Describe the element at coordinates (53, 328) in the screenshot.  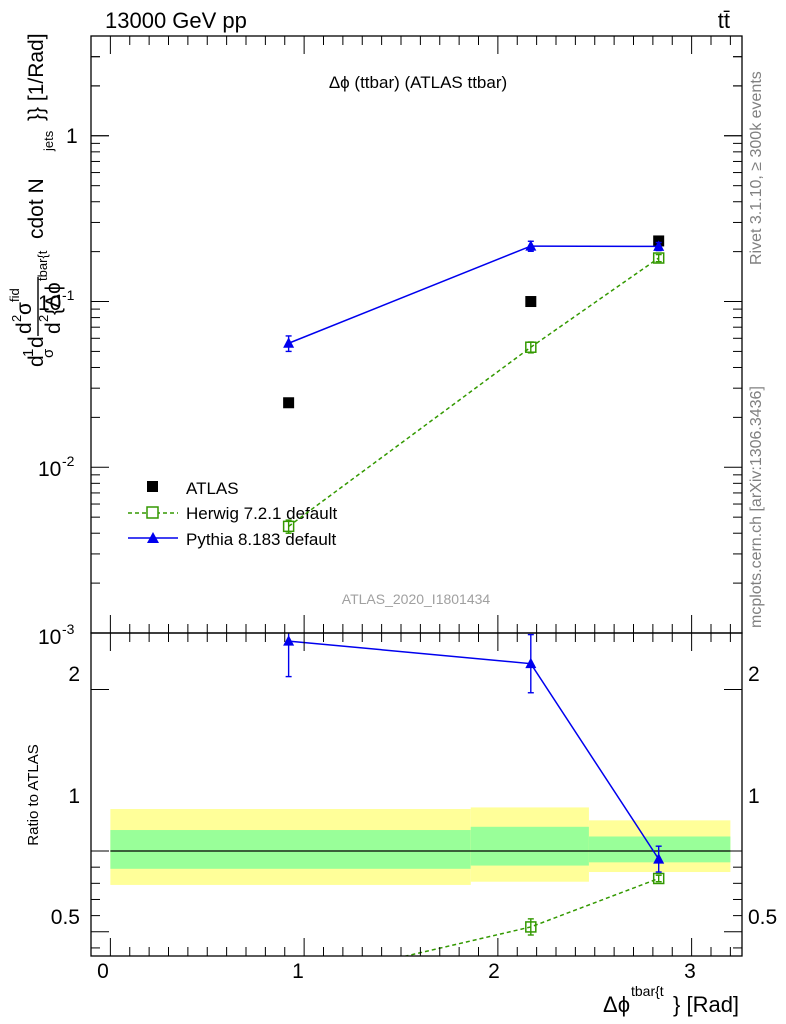
I see `y-label-d4: d` at that location.